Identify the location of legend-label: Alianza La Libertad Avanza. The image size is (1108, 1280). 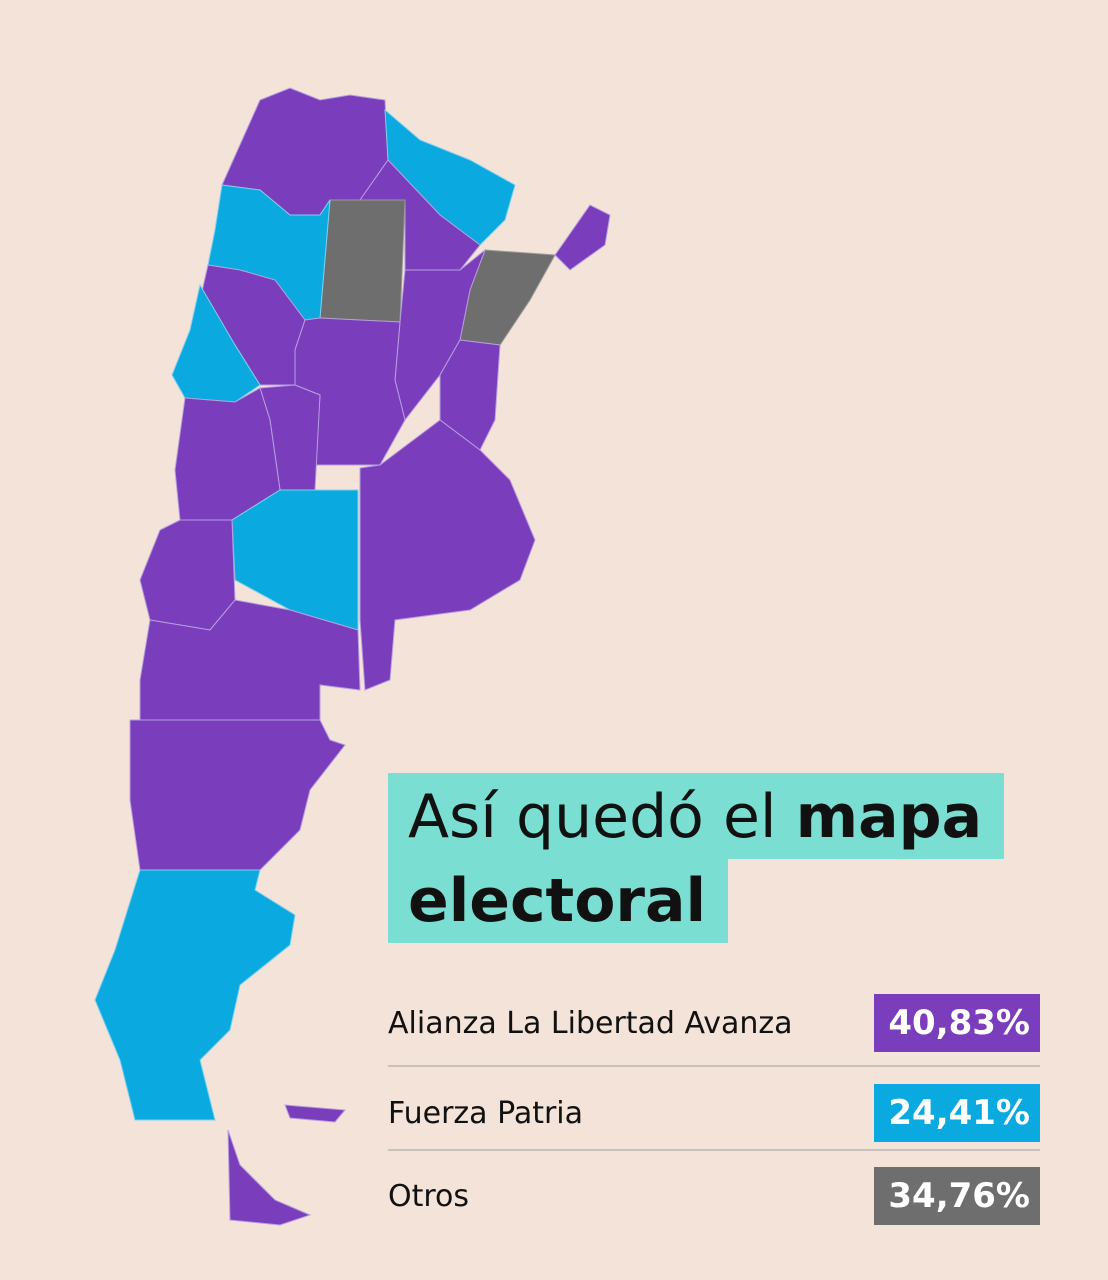
(590, 1023).